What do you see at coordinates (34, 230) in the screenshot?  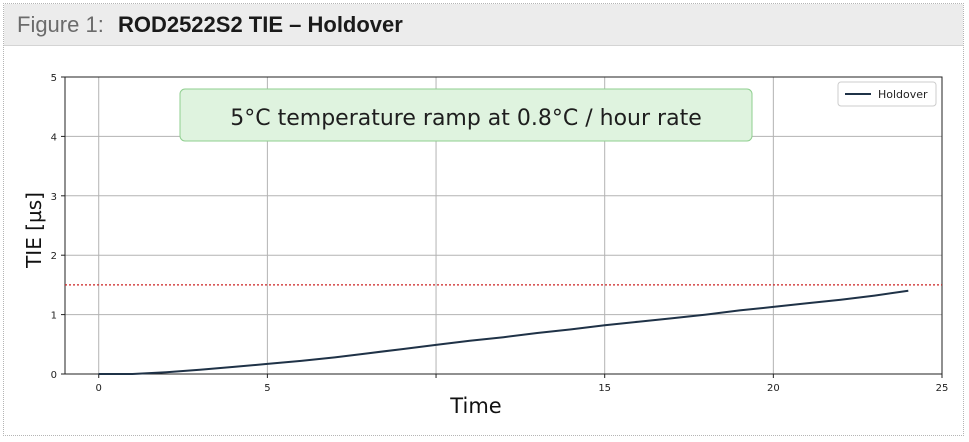 I see `y-axis-title: TIE [µs]` at bounding box center [34, 230].